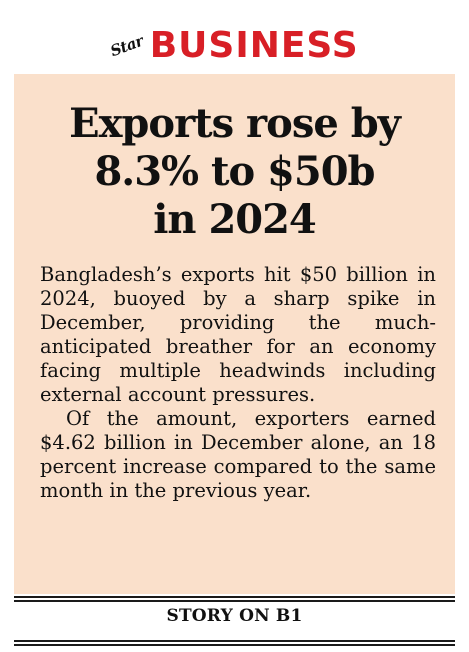  I want to click on headline-line: Exports rose by, so click(235, 123).